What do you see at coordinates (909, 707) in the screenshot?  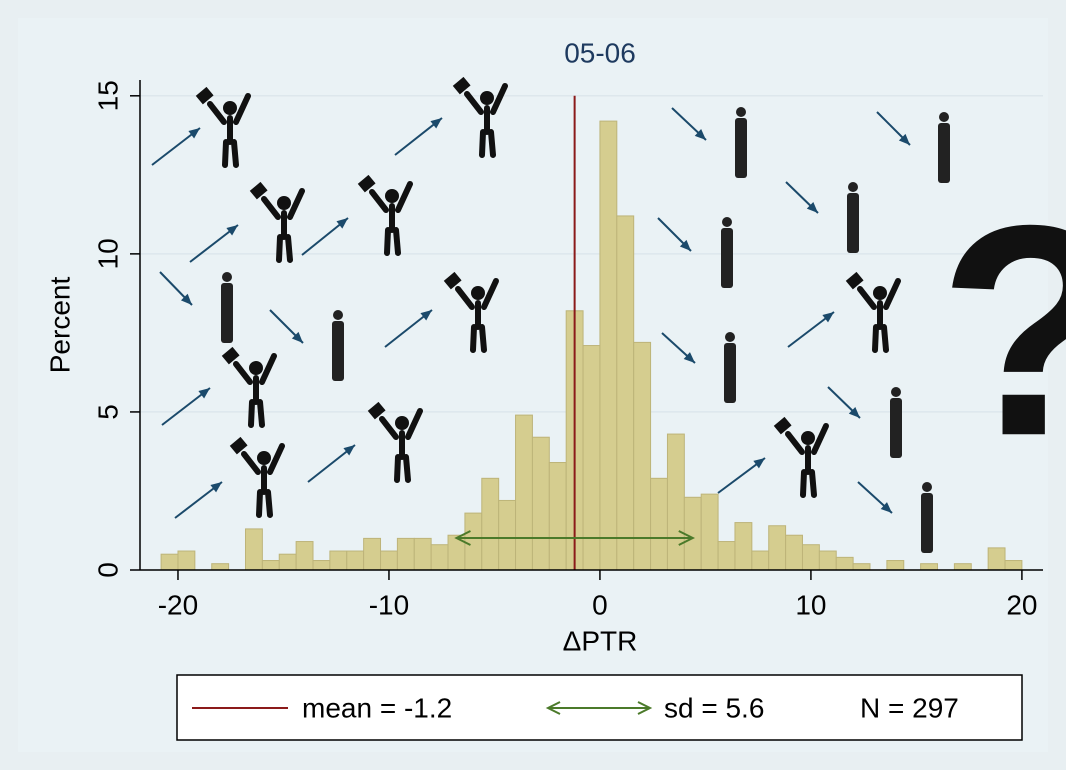 I see `legend-label: N = 297` at bounding box center [909, 707].